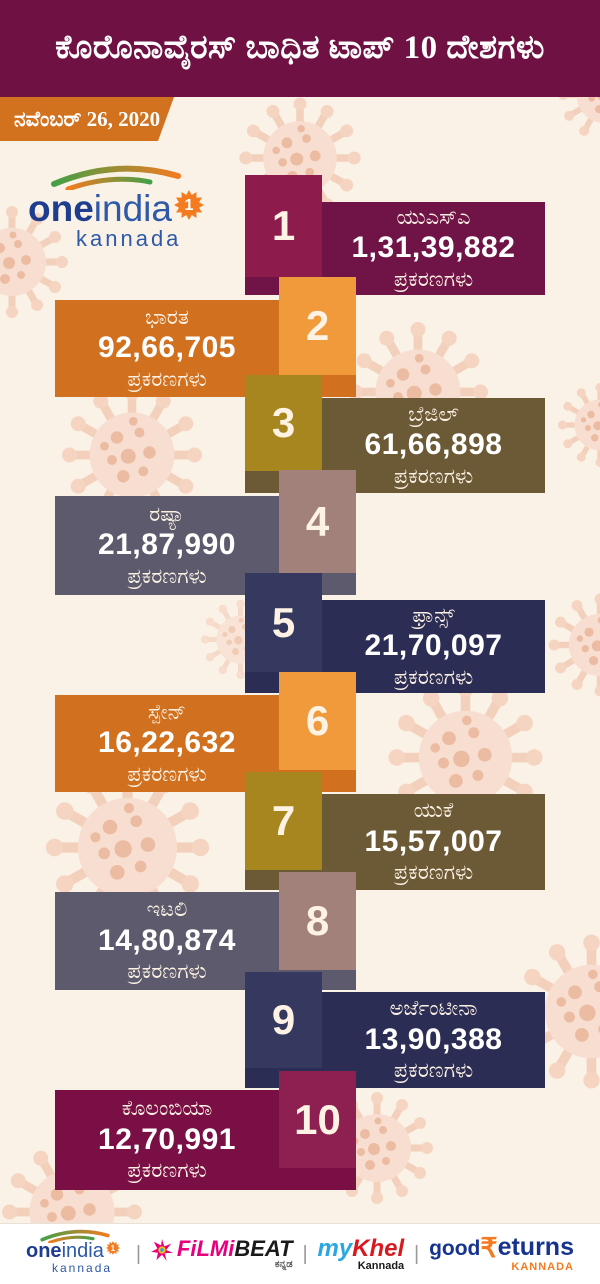  Describe the element at coordinates (167, 743) in the screenshot. I see `cases-count: 16,22,632` at that location.